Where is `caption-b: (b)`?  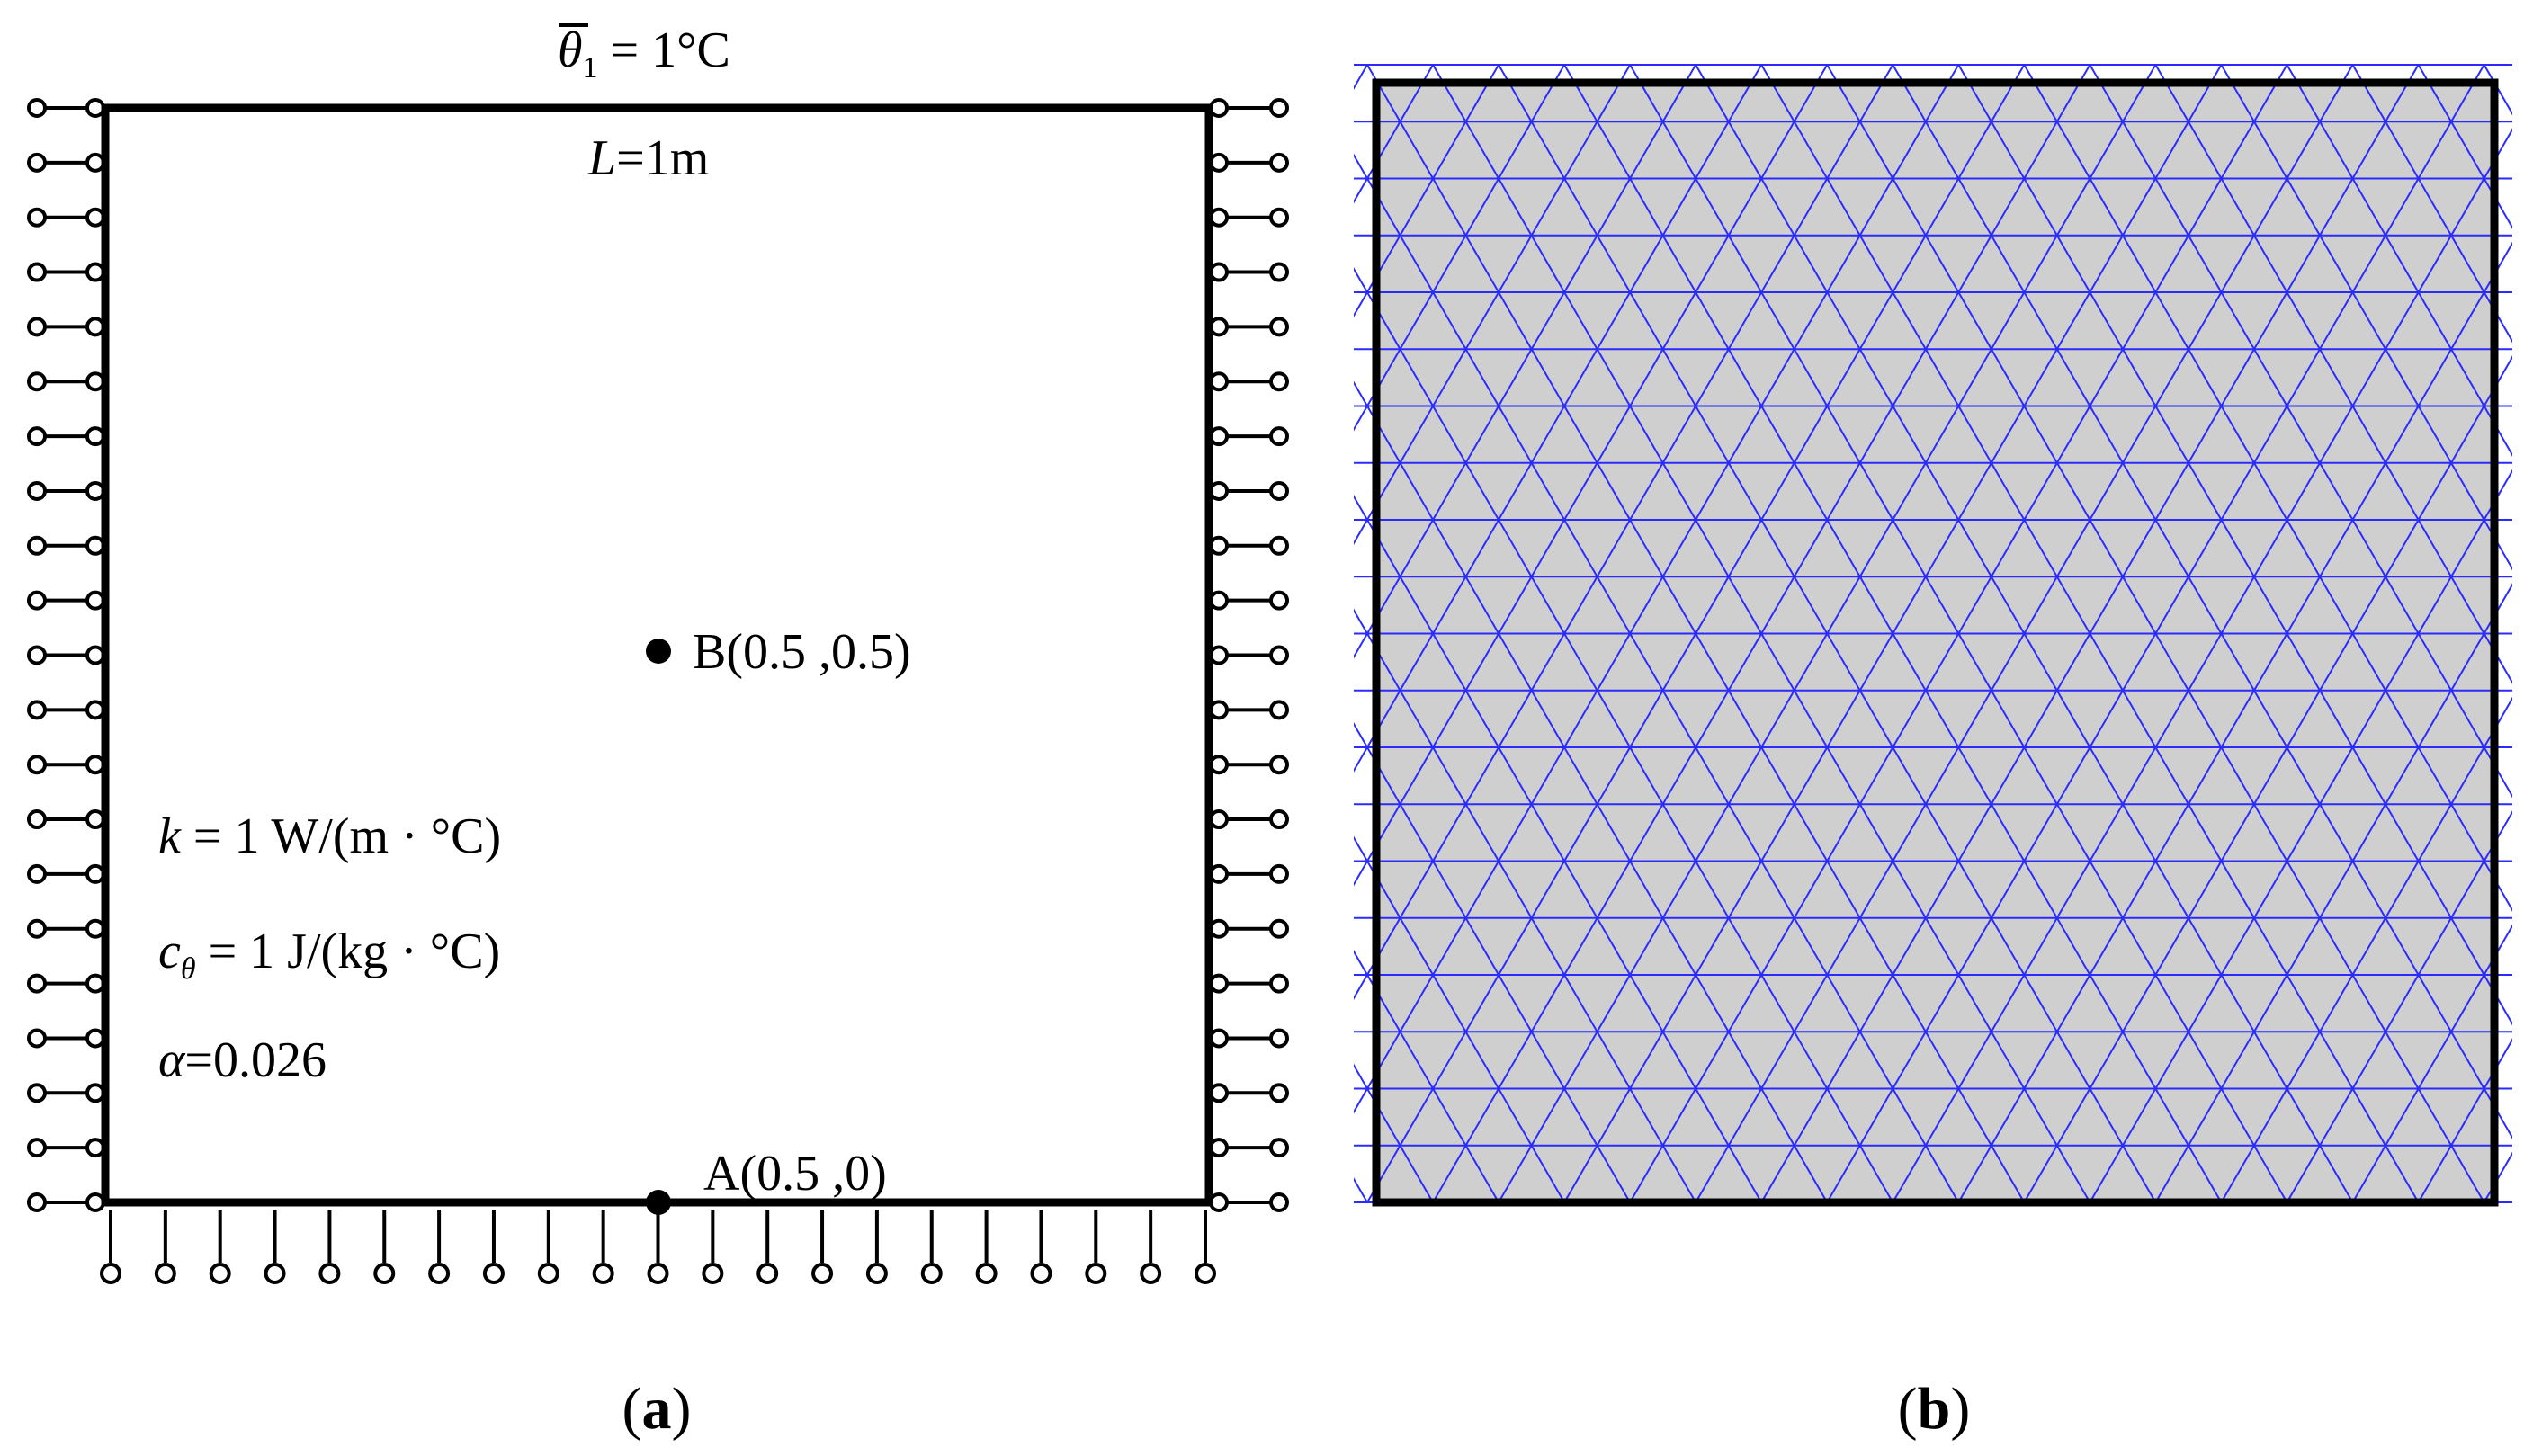 caption-b: (b) is located at coordinates (1934, 1409).